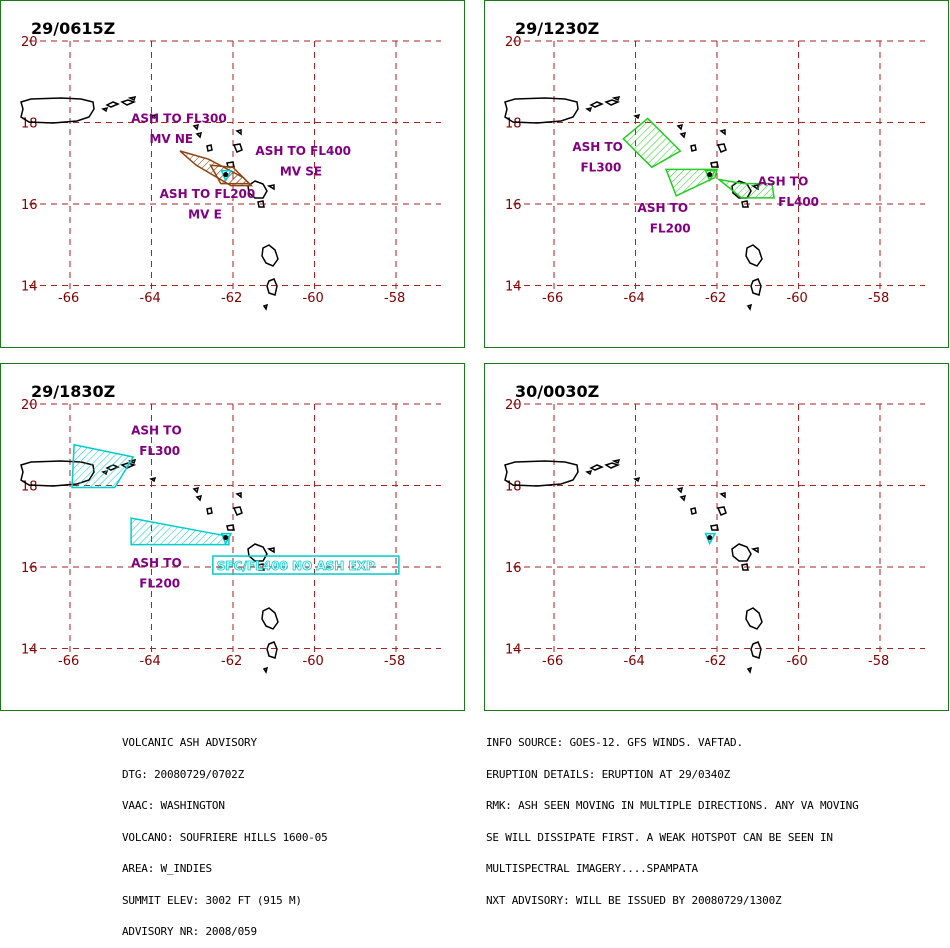 The image size is (950, 948). Describe the element at coordinates (303, 151) in the screenshot. I see `ash-label: ASH TO FL400` at that location.